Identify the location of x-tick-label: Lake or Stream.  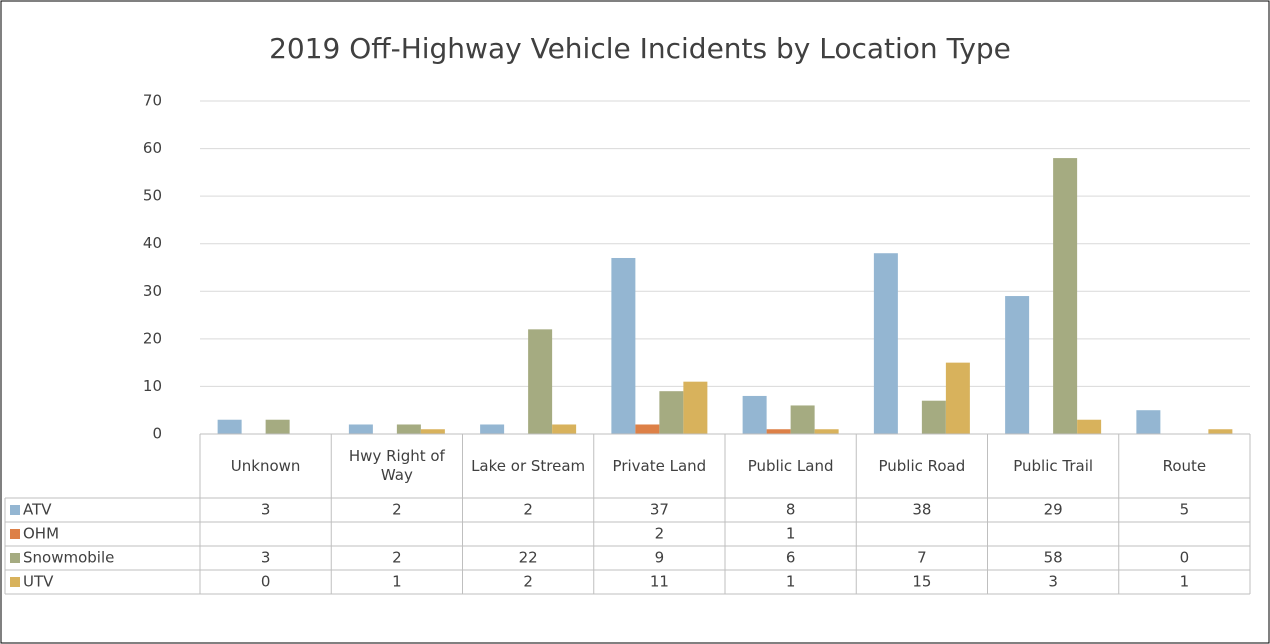
(528, 465).